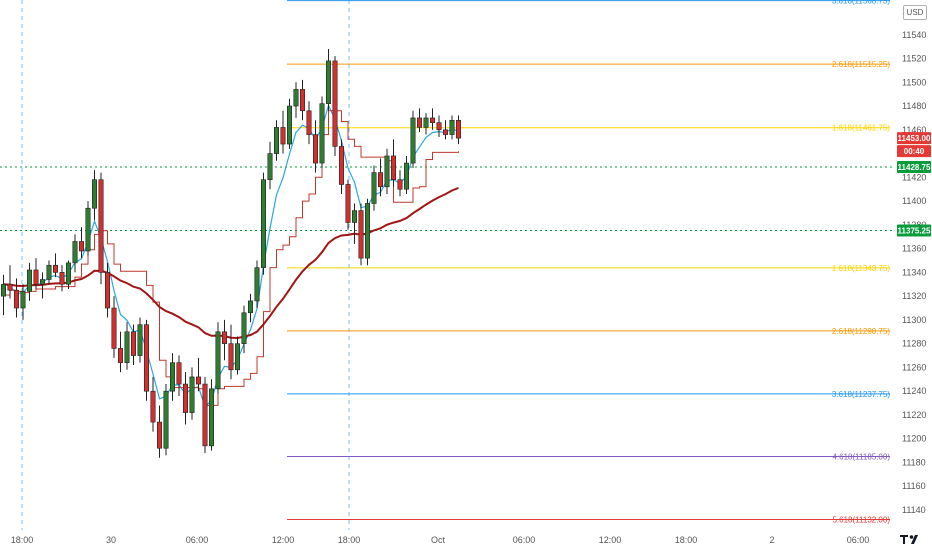  I want to click on level-tag: 11375.25, so click(914, 231).